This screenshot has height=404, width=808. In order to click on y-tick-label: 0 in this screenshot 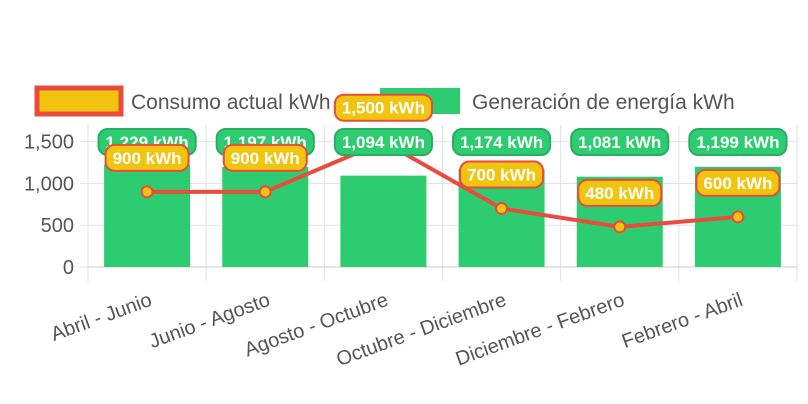, I will do `click(68, 268)`.